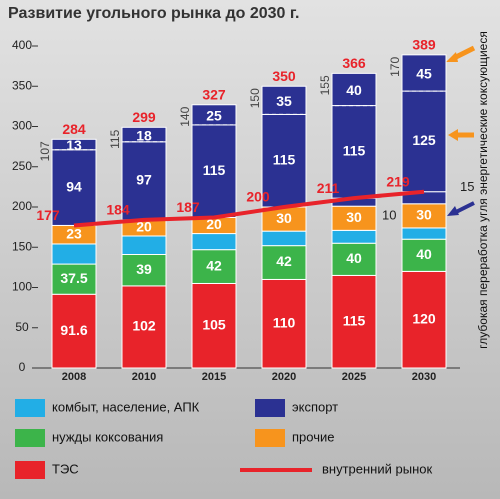  I want to click on y-tick-label: 400, so click(22, 45).